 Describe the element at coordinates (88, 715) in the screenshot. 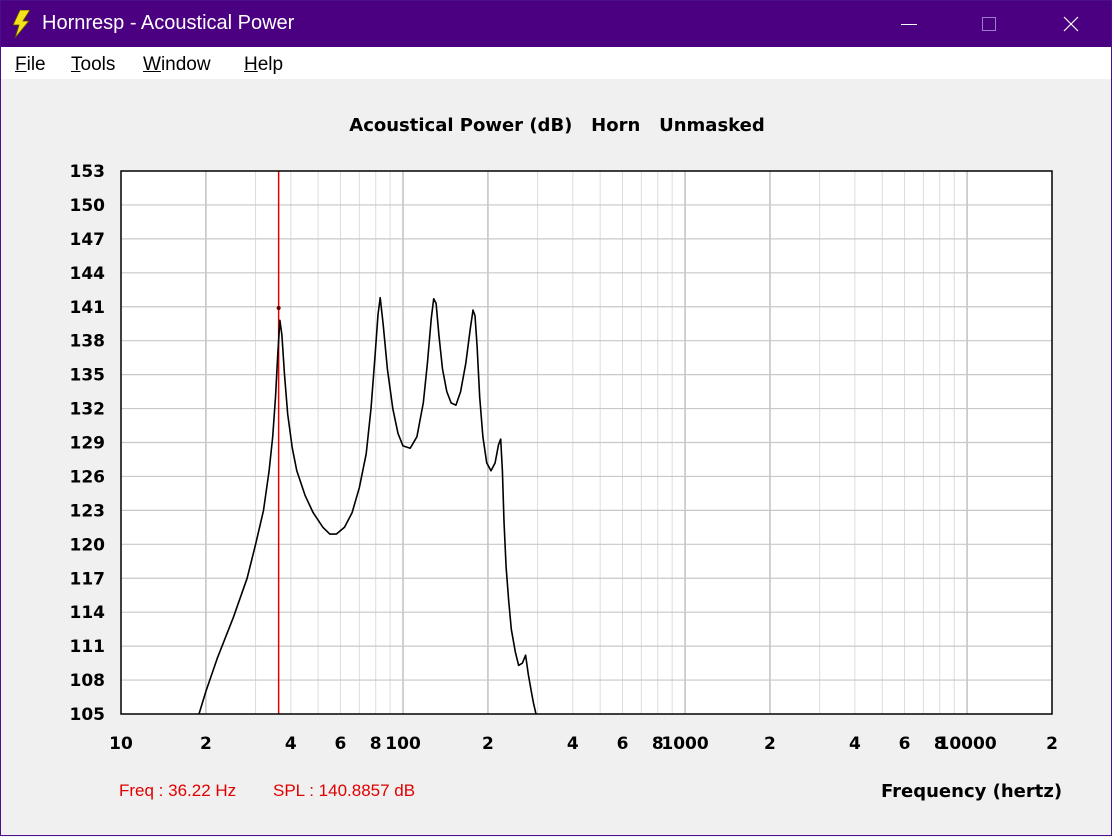

I see `y-tick-label: 105` at that location.